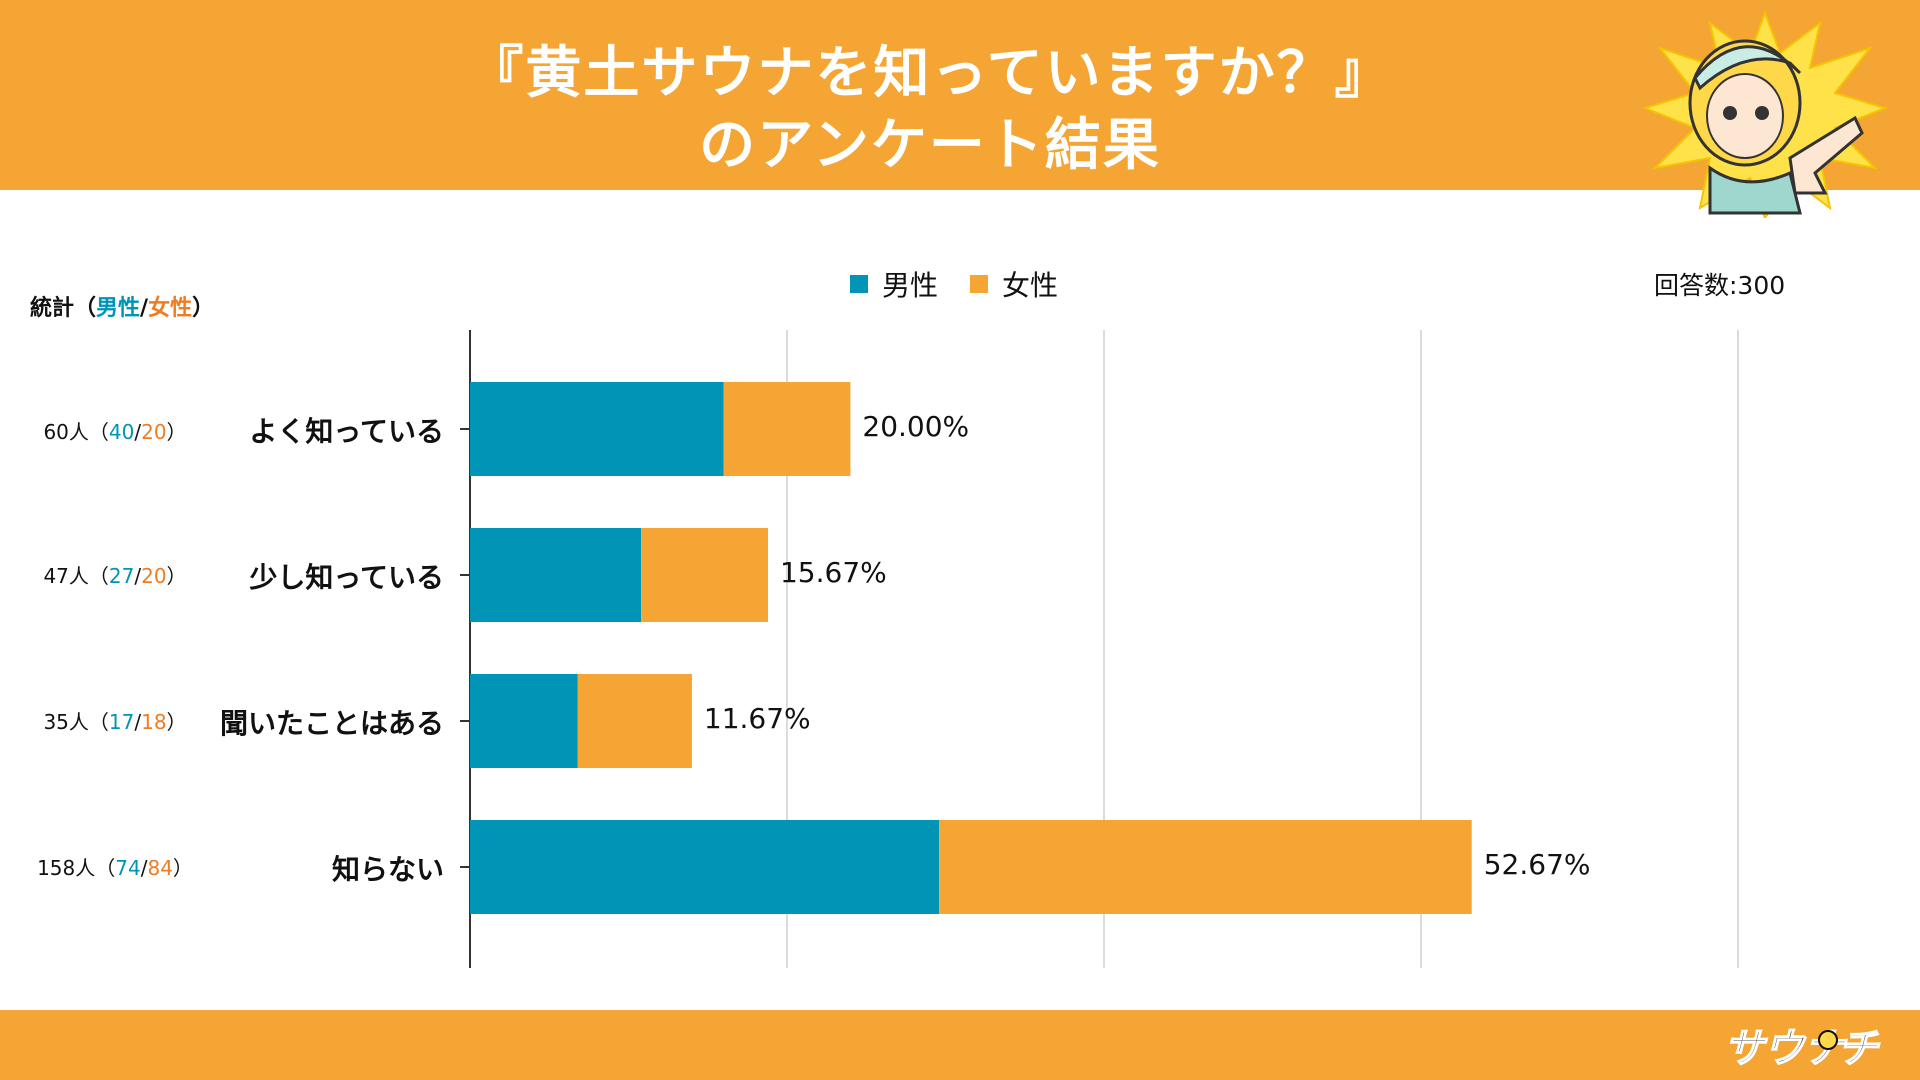  Describe the element at coordinates (387, 869) in the screenshot. I see `category-label: 知らない` at that location.